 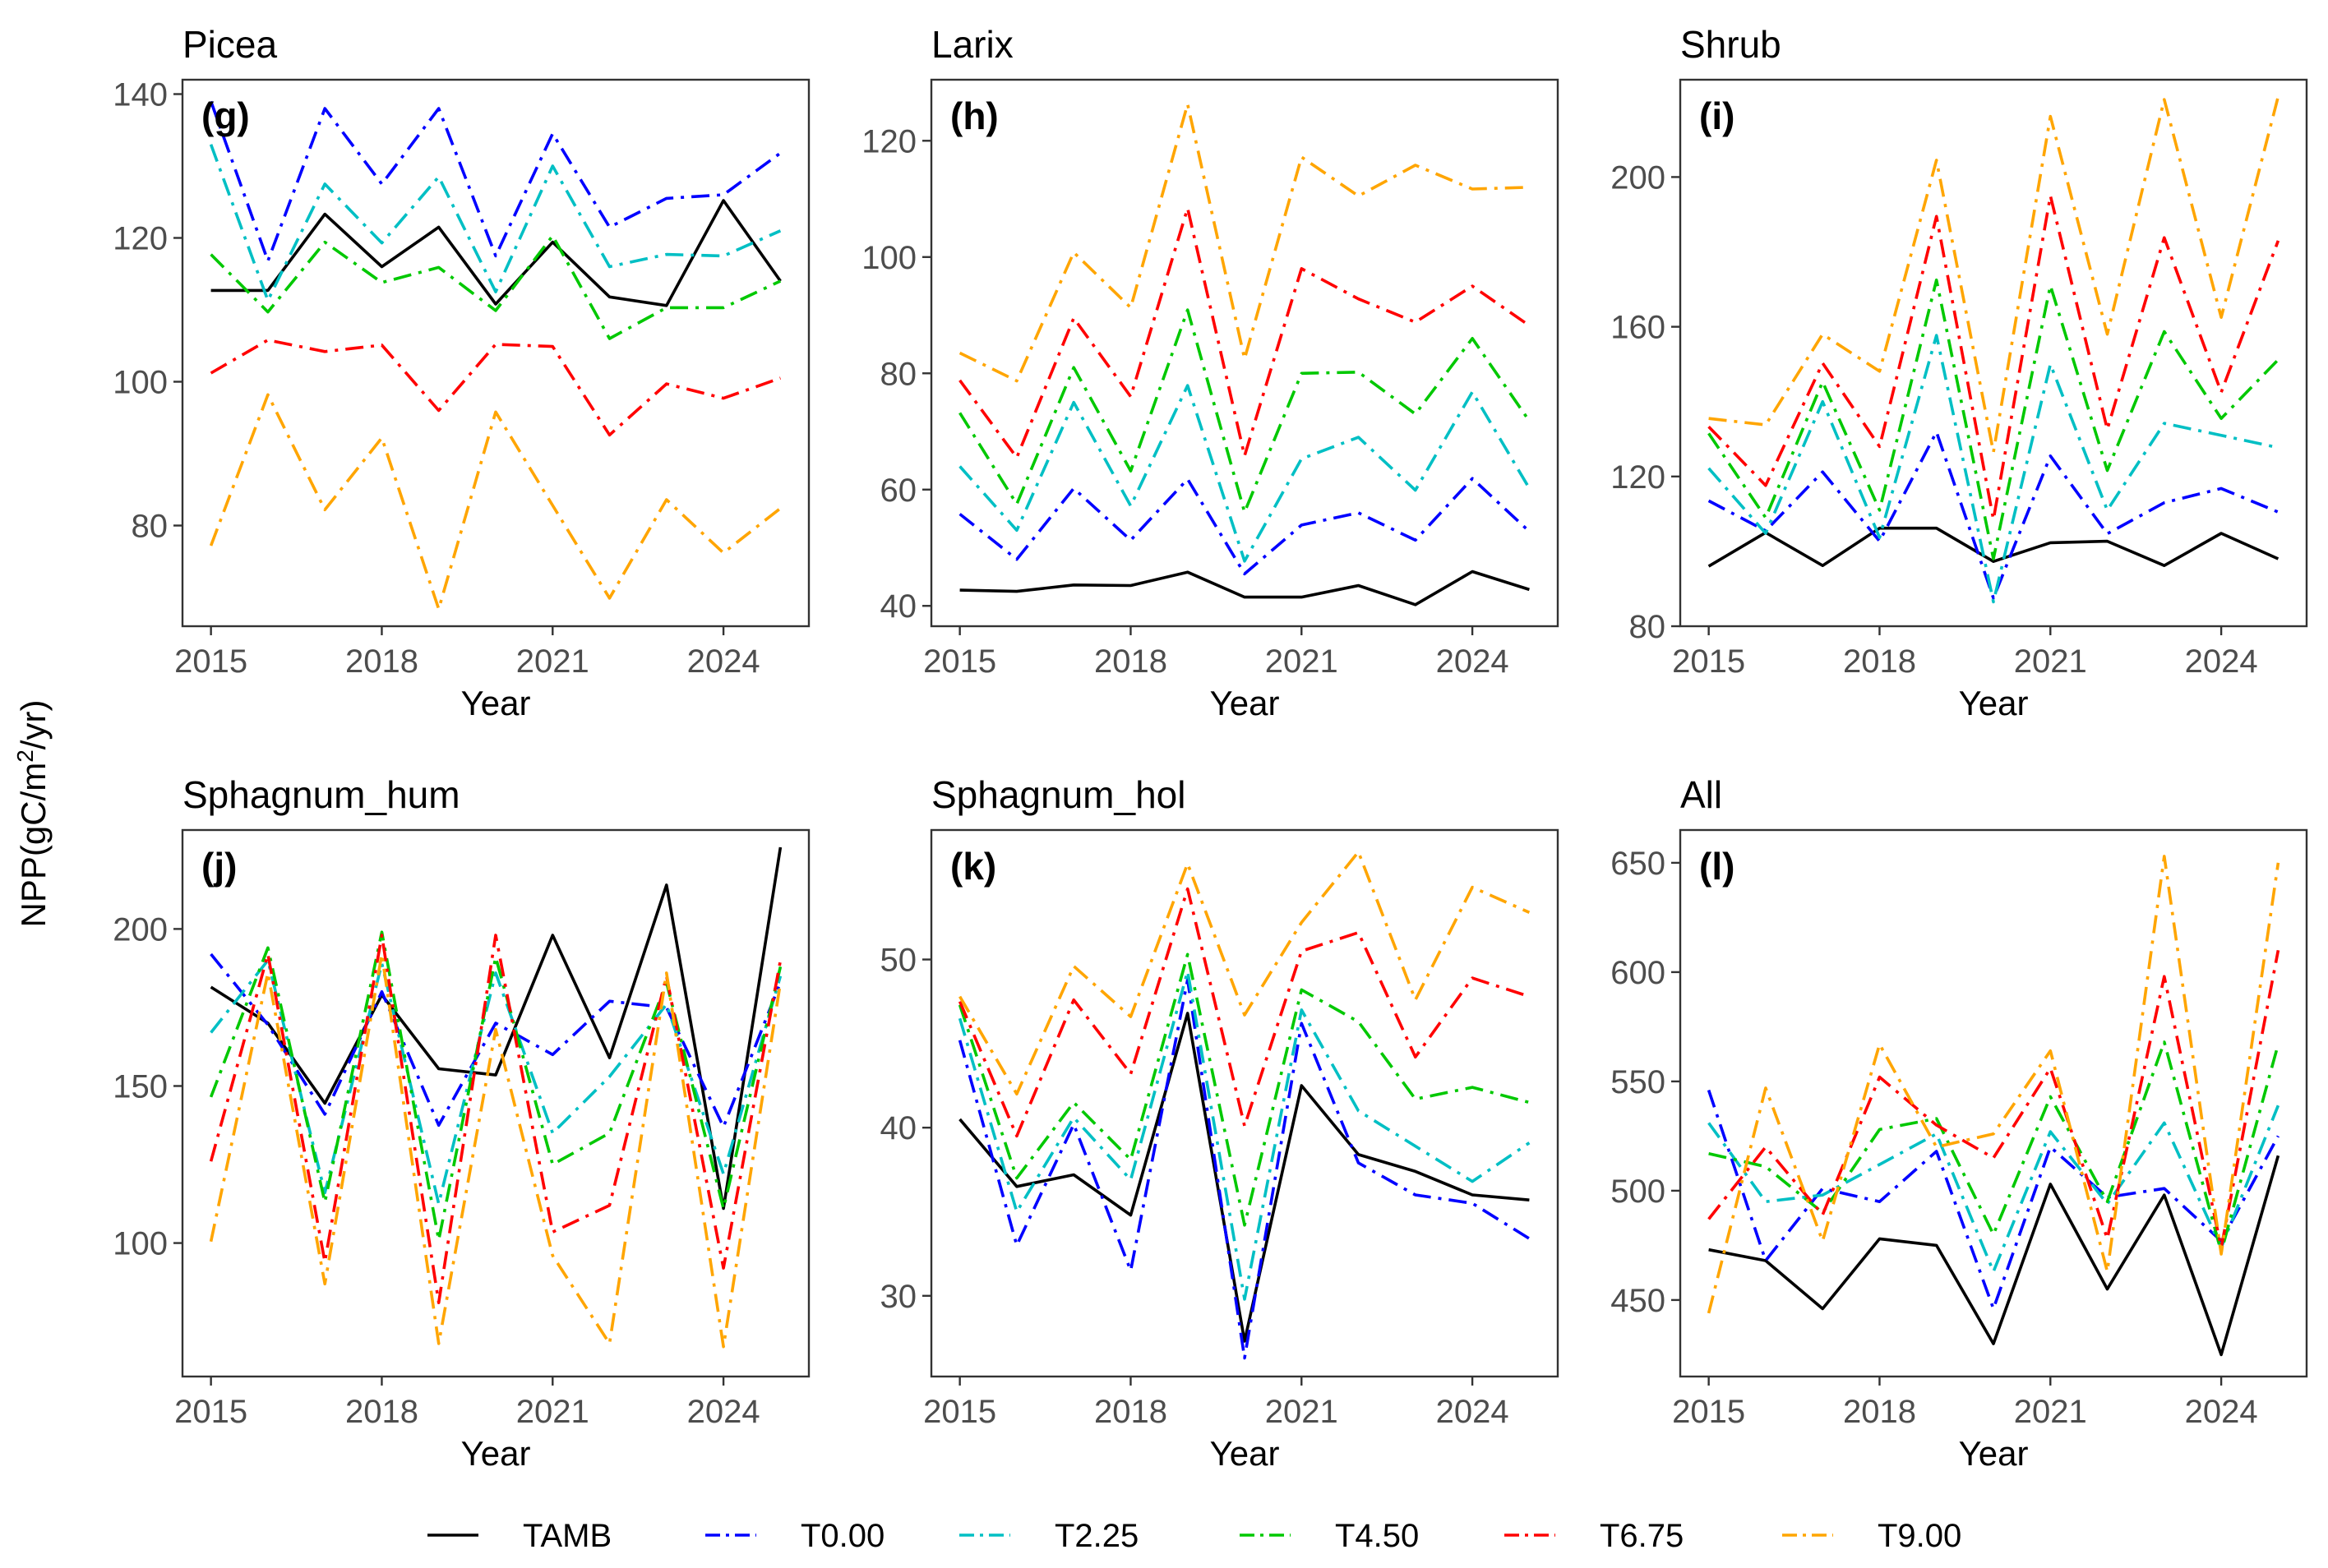 I want to click on legend-label: T6.75, so click(x=1642, y=1536).